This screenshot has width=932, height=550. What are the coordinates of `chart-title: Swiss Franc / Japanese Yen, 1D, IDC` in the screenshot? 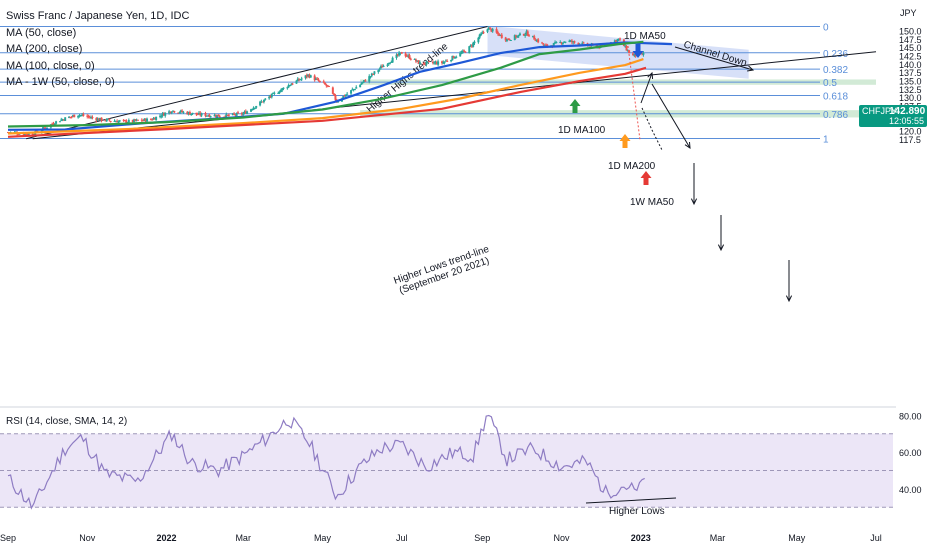 It's located at (98, 16).